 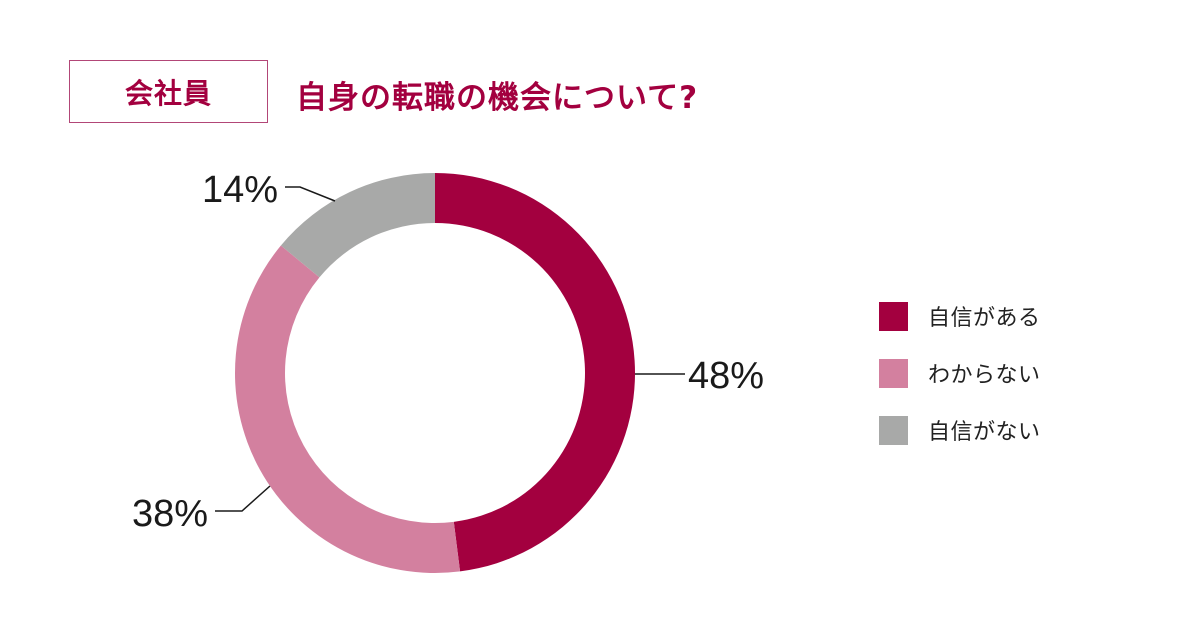 I want to click on legend-item-unsure: わからない, so click(x=960, y=373).